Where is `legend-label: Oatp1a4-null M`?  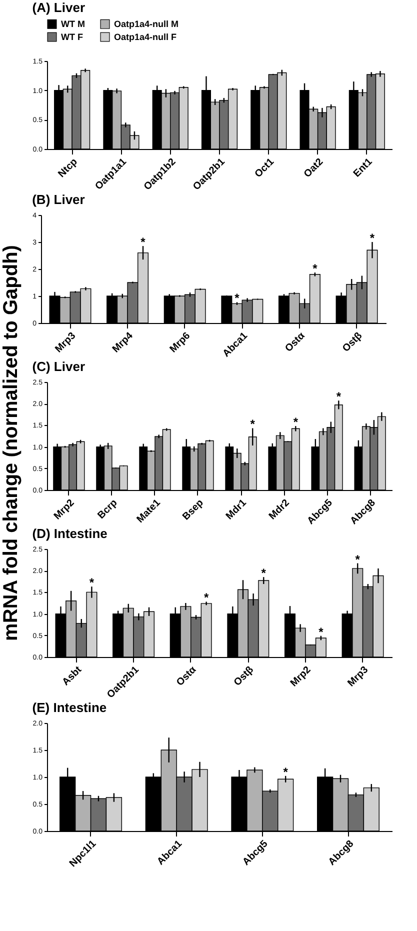 legend-label: Oatp1a4-null M is located at coordinates (146, 24).